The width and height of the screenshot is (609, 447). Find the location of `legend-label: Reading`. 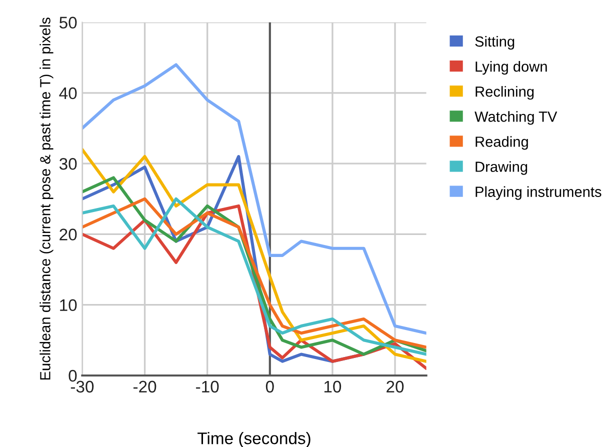

legend-label: Reading is located at coordinates (502, 143).